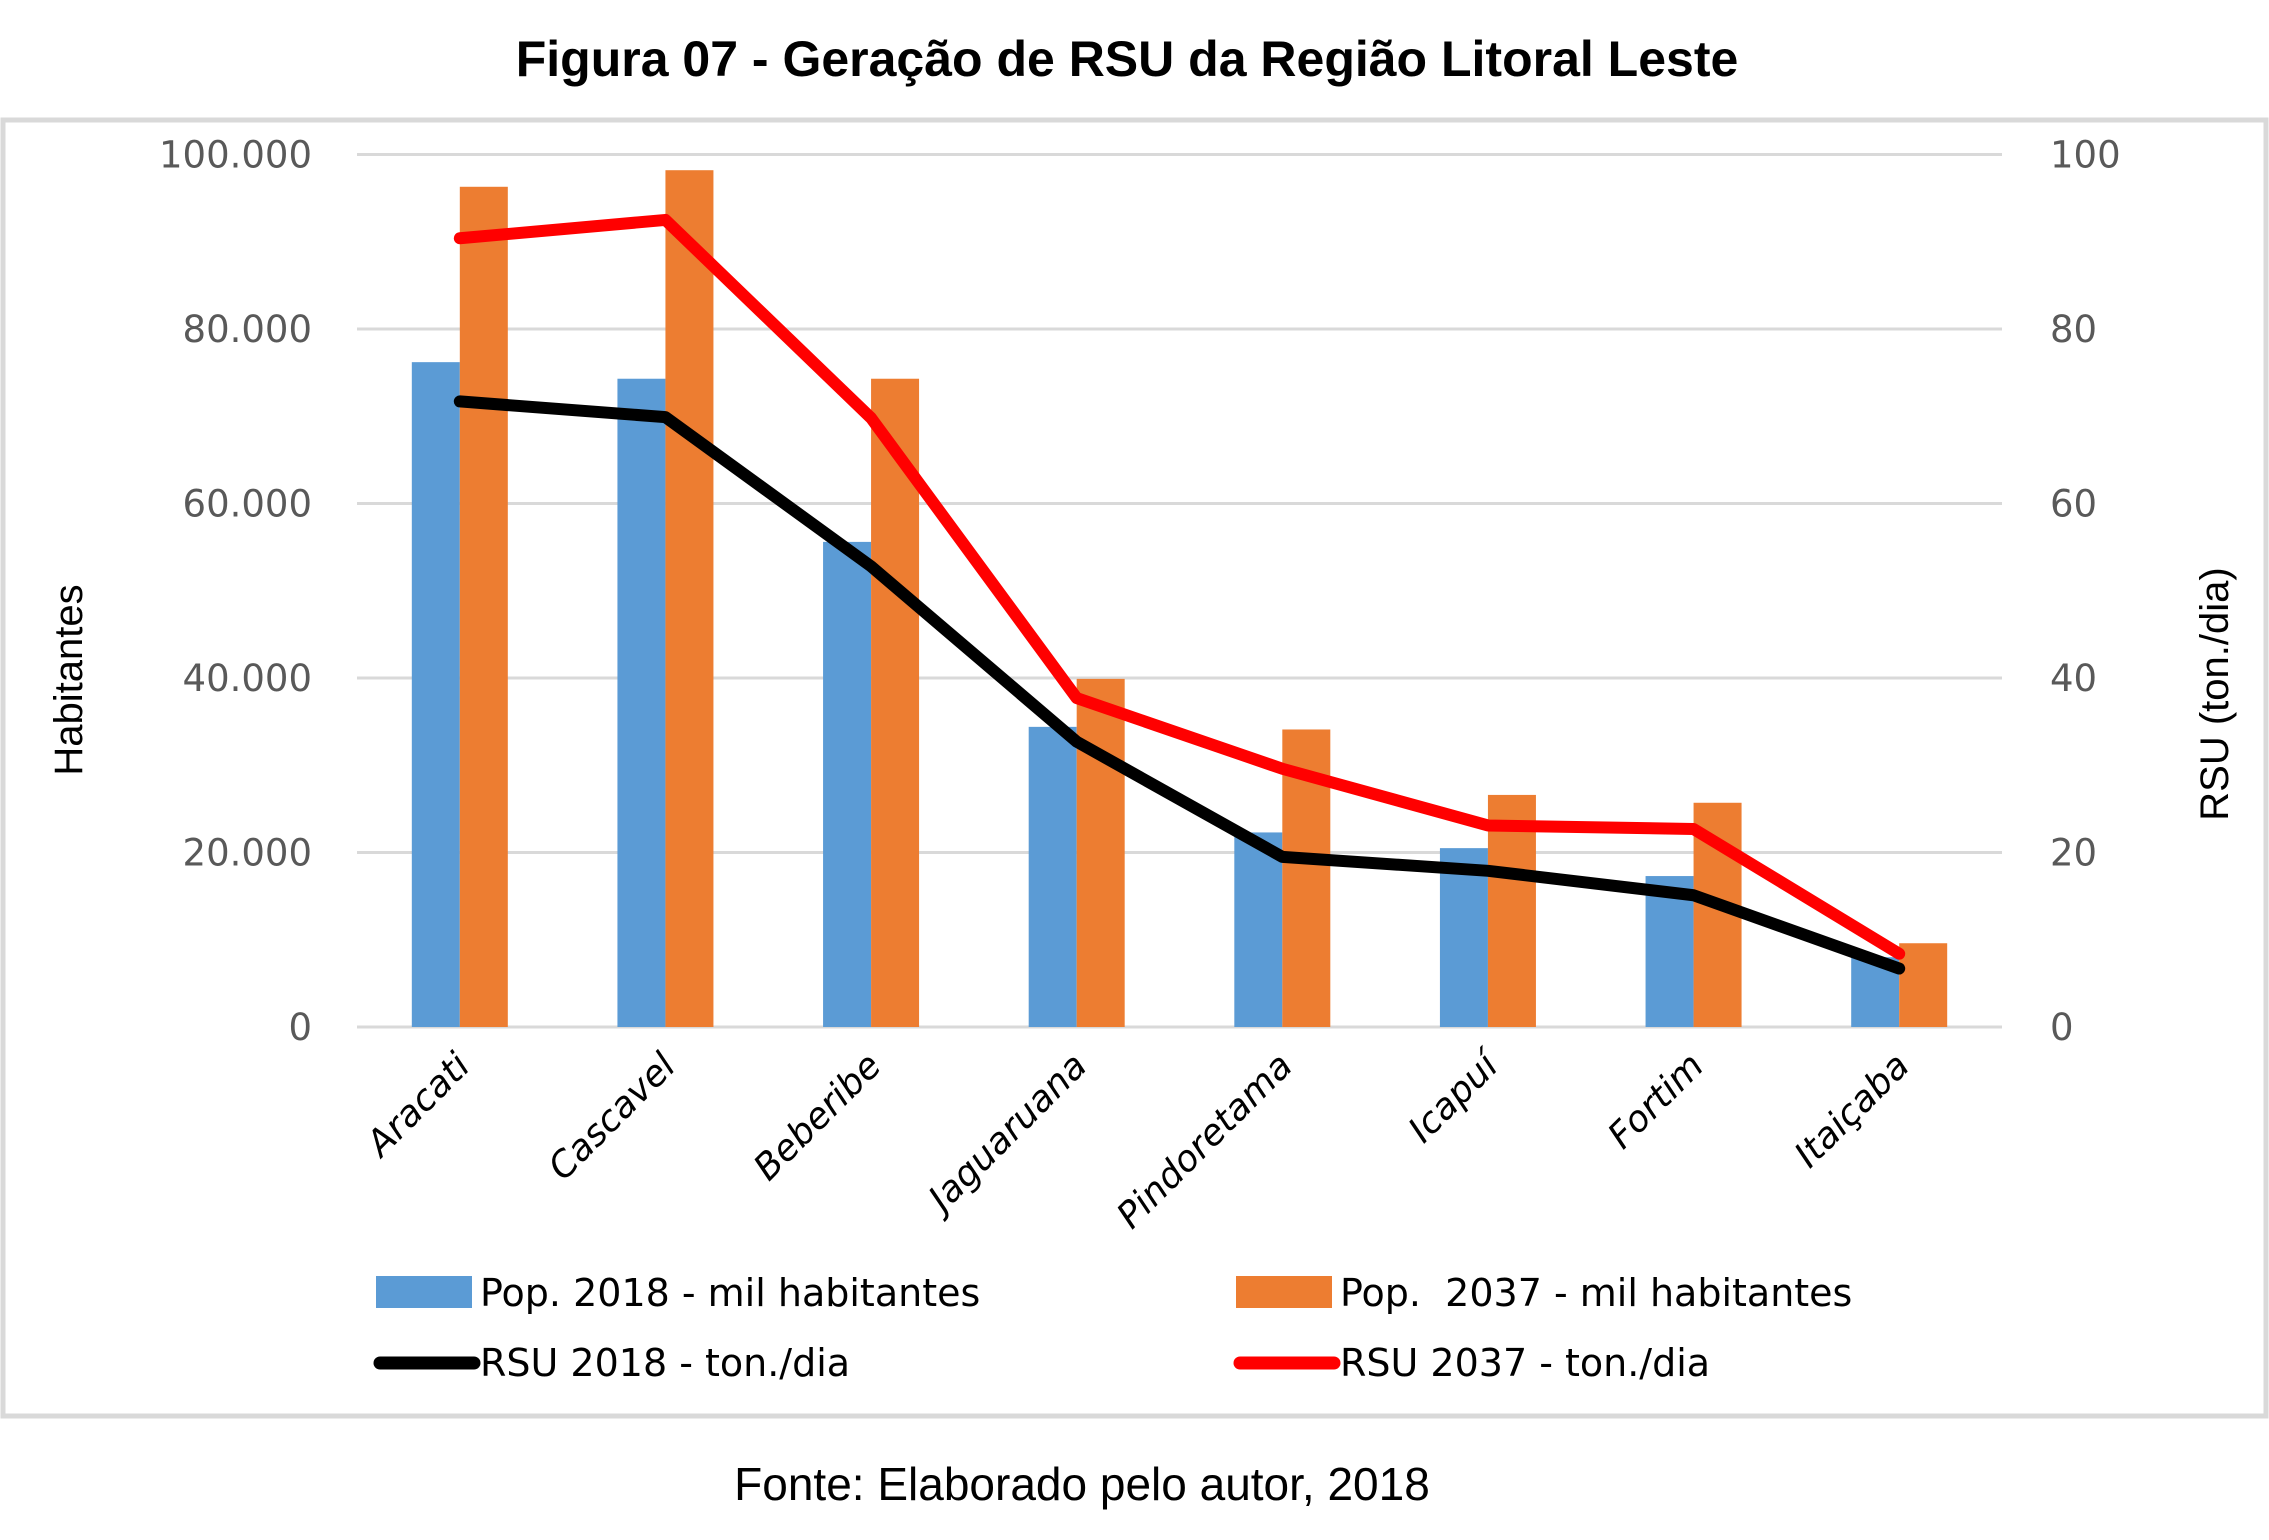 This screenshot has height=1540, width=2269. I want to click on legend-label-rsu-2018: RSU 2018 - ton./dia, so click(665, 1363).